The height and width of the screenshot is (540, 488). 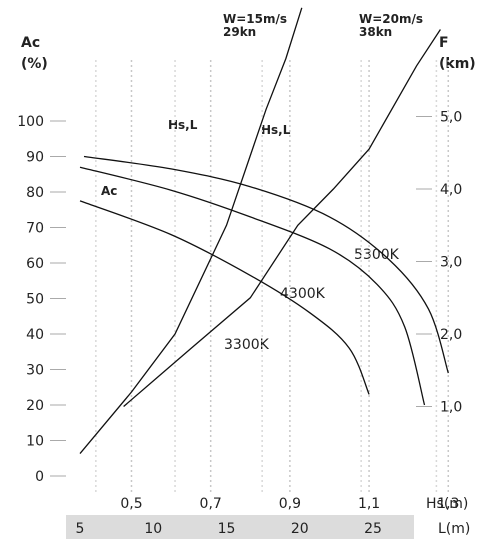 I want to click on l-axis-band, so click(x=240, y=527).